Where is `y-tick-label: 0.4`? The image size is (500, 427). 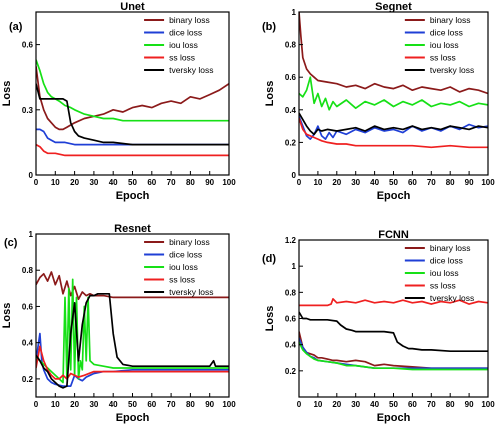
y-tick-label: 0.4 is located at coordinates (291, 110).